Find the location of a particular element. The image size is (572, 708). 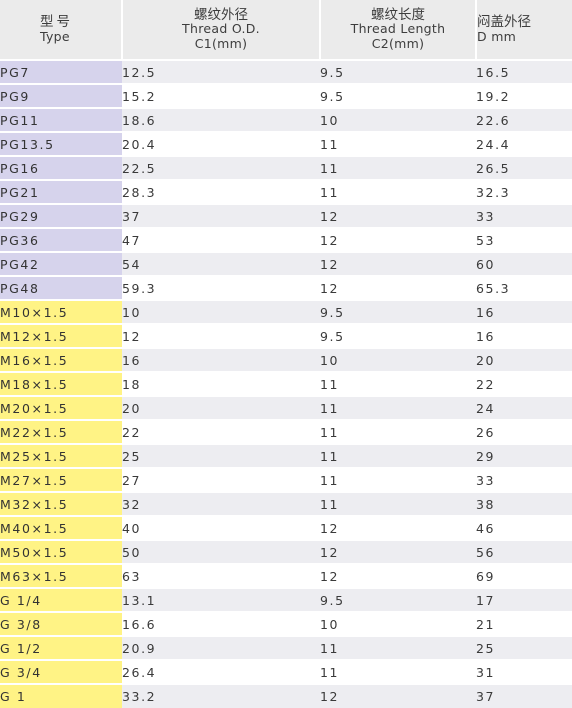

cell-model: M18×1.5 is located at coordinates (61, 383).